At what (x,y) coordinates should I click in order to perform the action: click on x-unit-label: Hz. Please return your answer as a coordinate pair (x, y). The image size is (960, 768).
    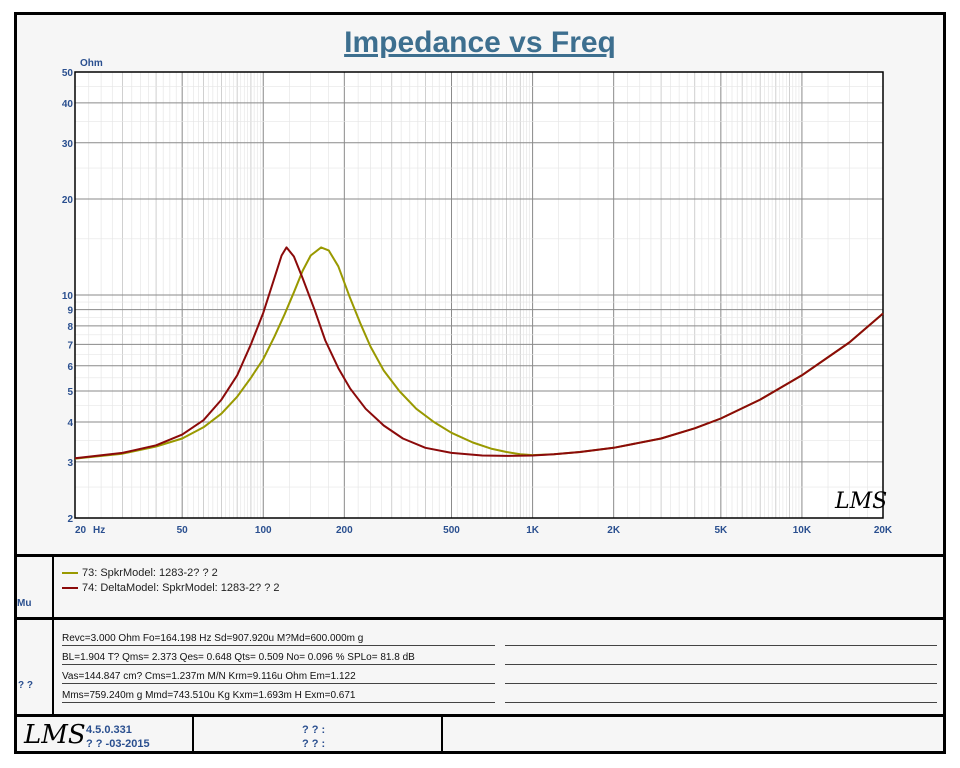
    Looking at the image, I should click on (99, 530).